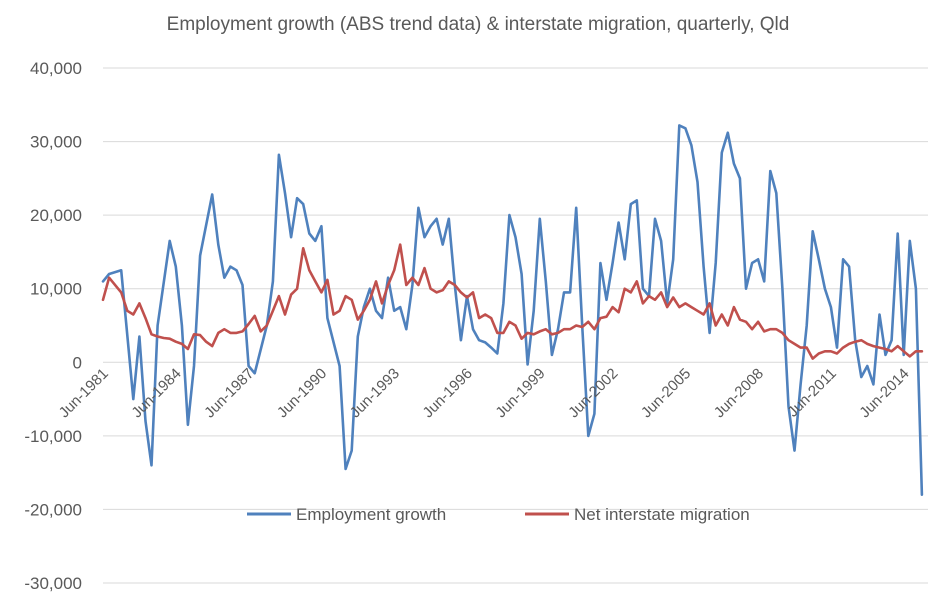 The width and height of the screenshot is (950, 606). Describe the element at coordinates (520, 393) in the screenshot. I see `x-tick-label: Jun-1999` at that location.